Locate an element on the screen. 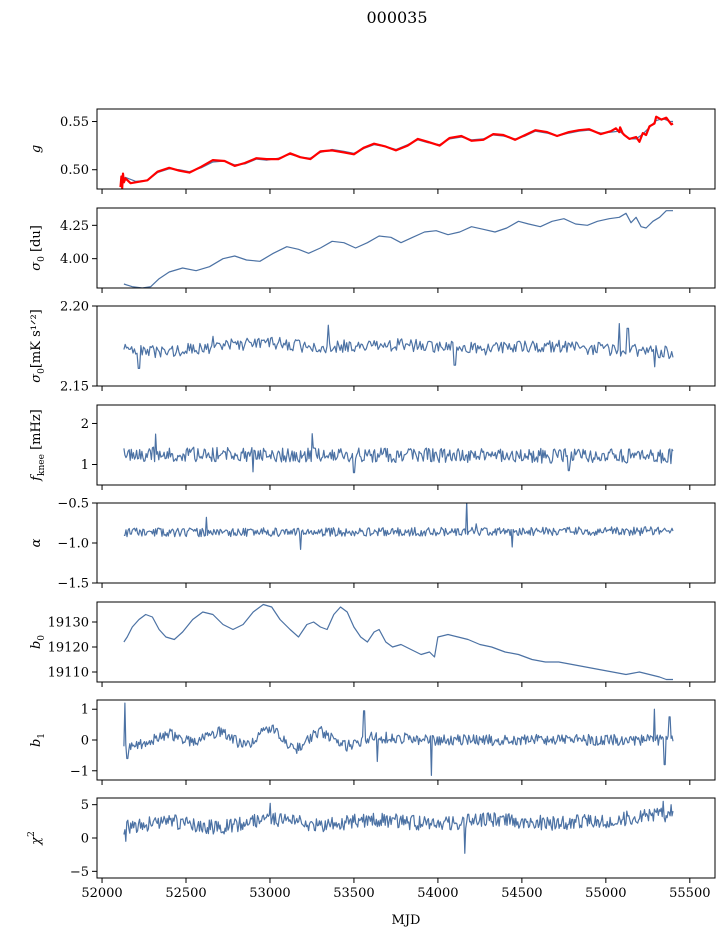 Image resolution: width=725 pixels, height=936 pixels. y-axis-label-symbol: g is located at coordinates (36, 149).